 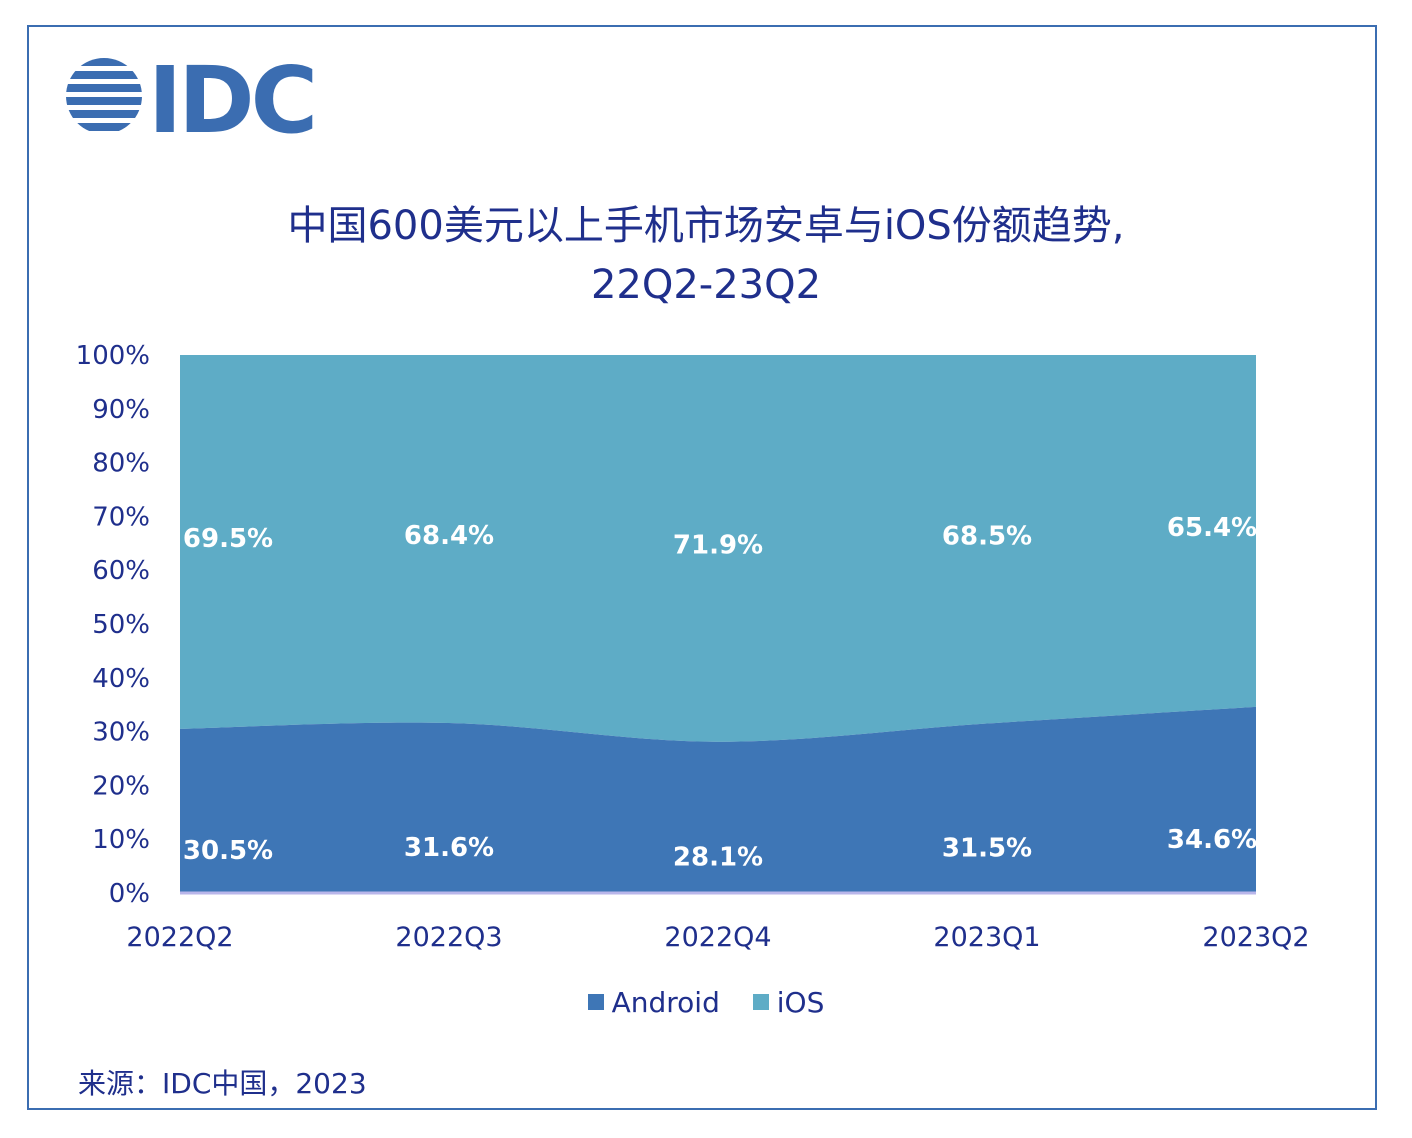 I want to click on x-tick-label: 2023Q1, so click(x=986, y=937).